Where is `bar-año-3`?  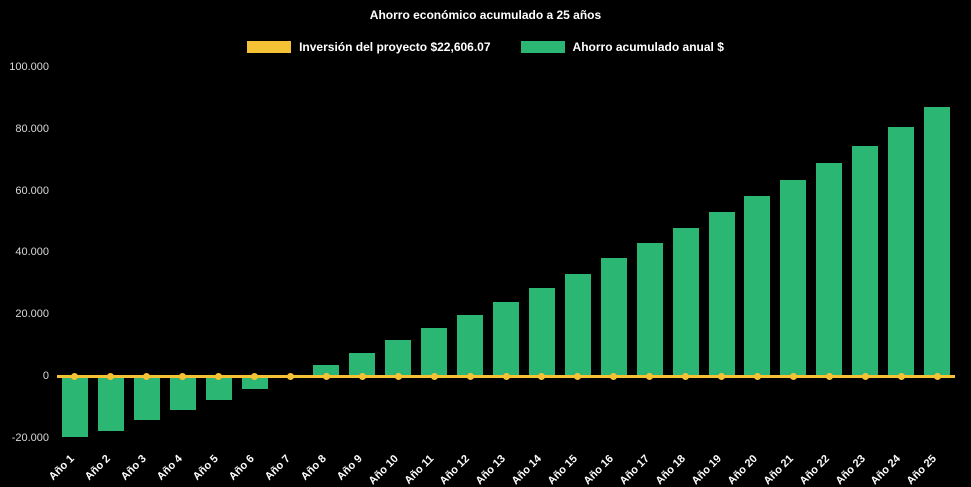 bar-año-3 is located at coordinates (146, 398).